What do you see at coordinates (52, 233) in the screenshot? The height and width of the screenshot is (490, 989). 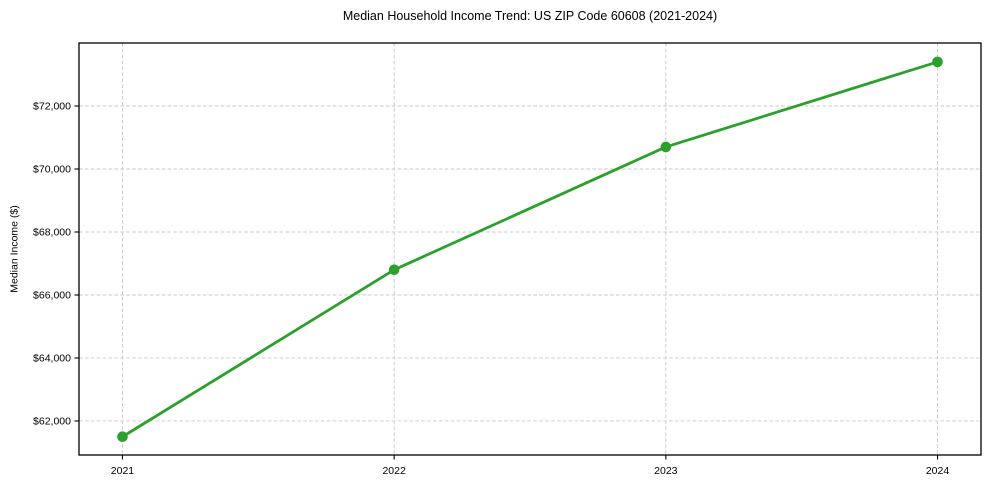 I see `y-tick-label: $68,000` at bounding box center [52, 233].